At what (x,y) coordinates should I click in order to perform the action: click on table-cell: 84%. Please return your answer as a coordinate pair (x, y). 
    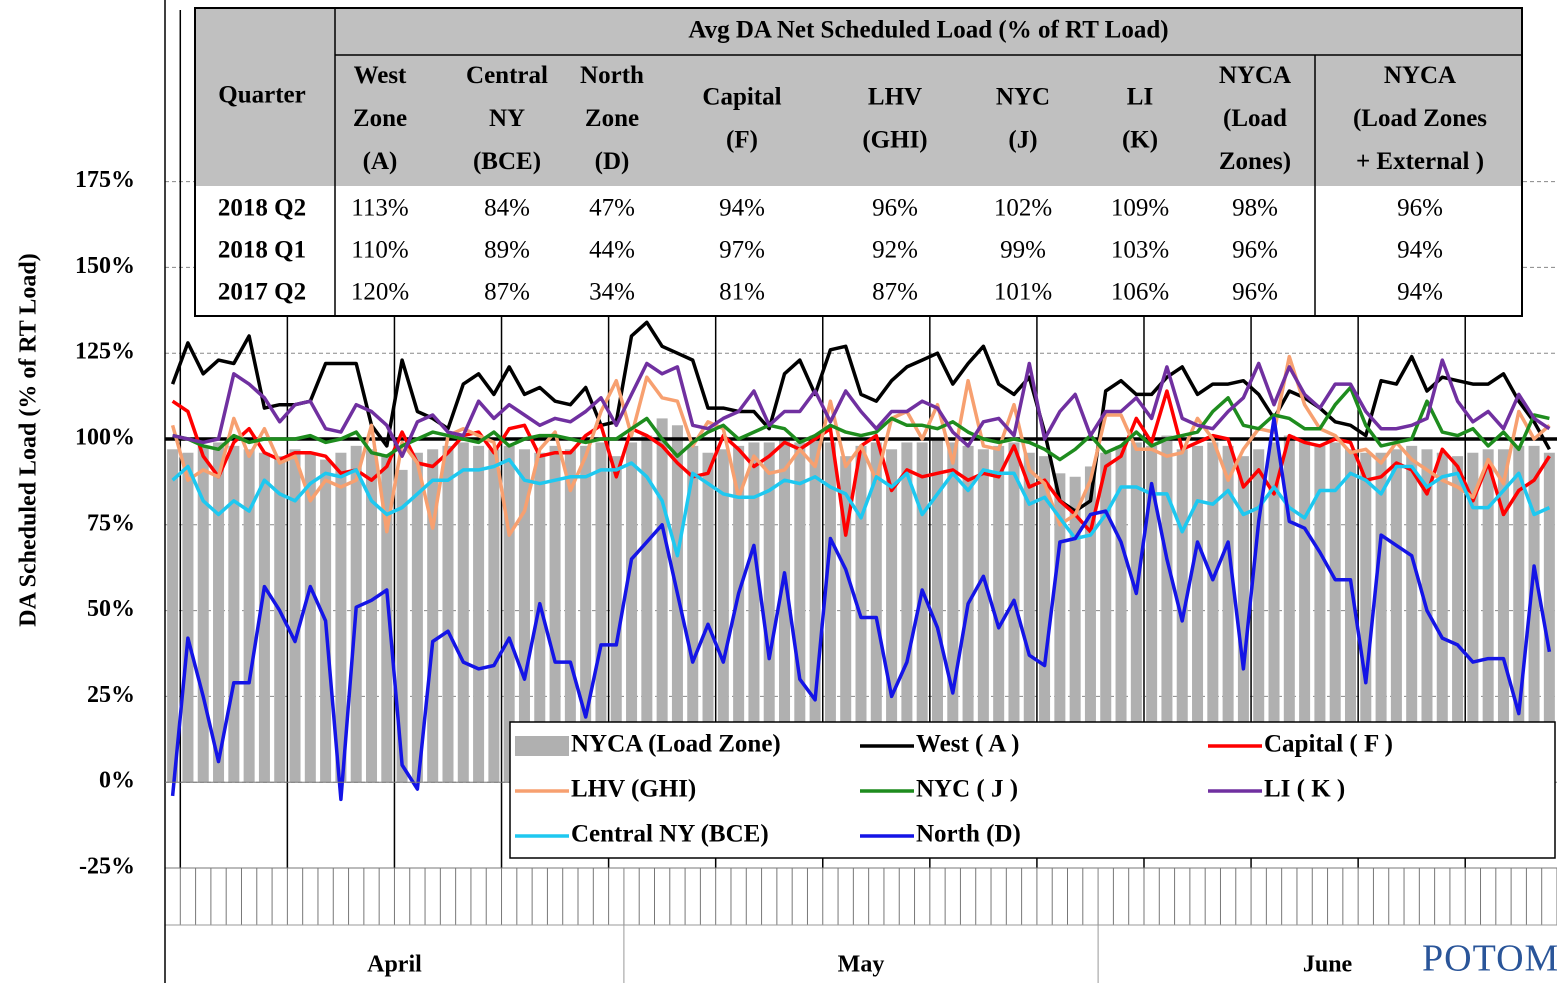
    Looking at the image, I should click on (507, 208).